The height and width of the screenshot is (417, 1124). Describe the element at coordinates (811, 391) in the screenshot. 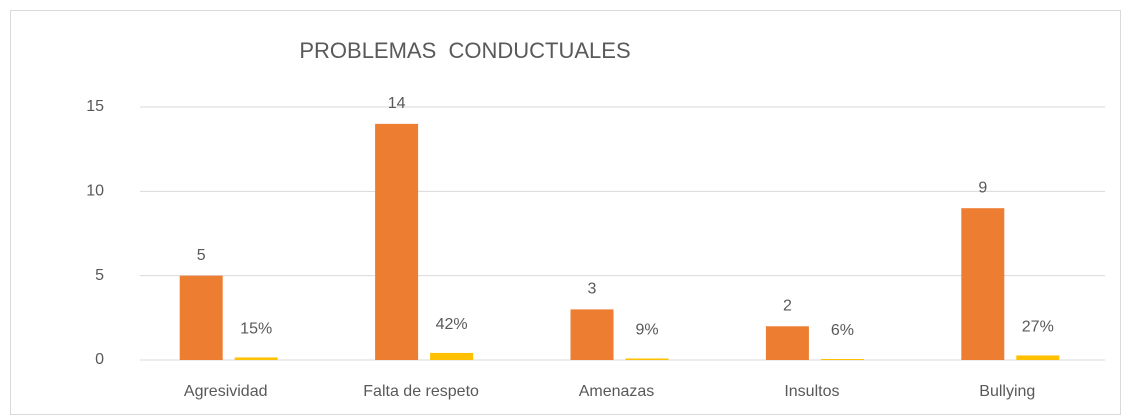

I see `x-tick-label: Insultos` at that location.